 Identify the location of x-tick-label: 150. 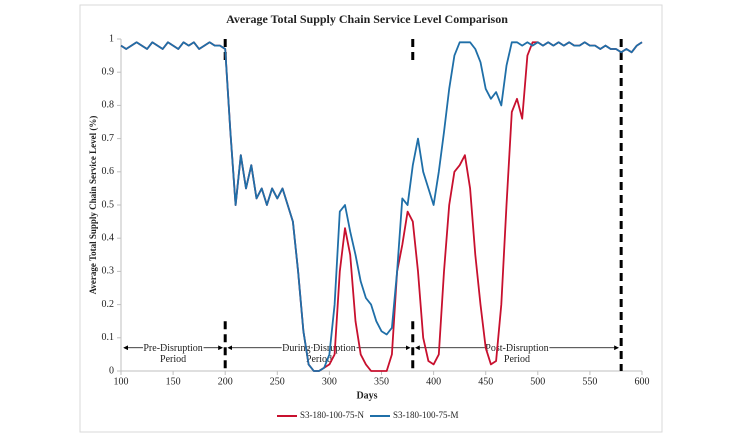
(173, 381).